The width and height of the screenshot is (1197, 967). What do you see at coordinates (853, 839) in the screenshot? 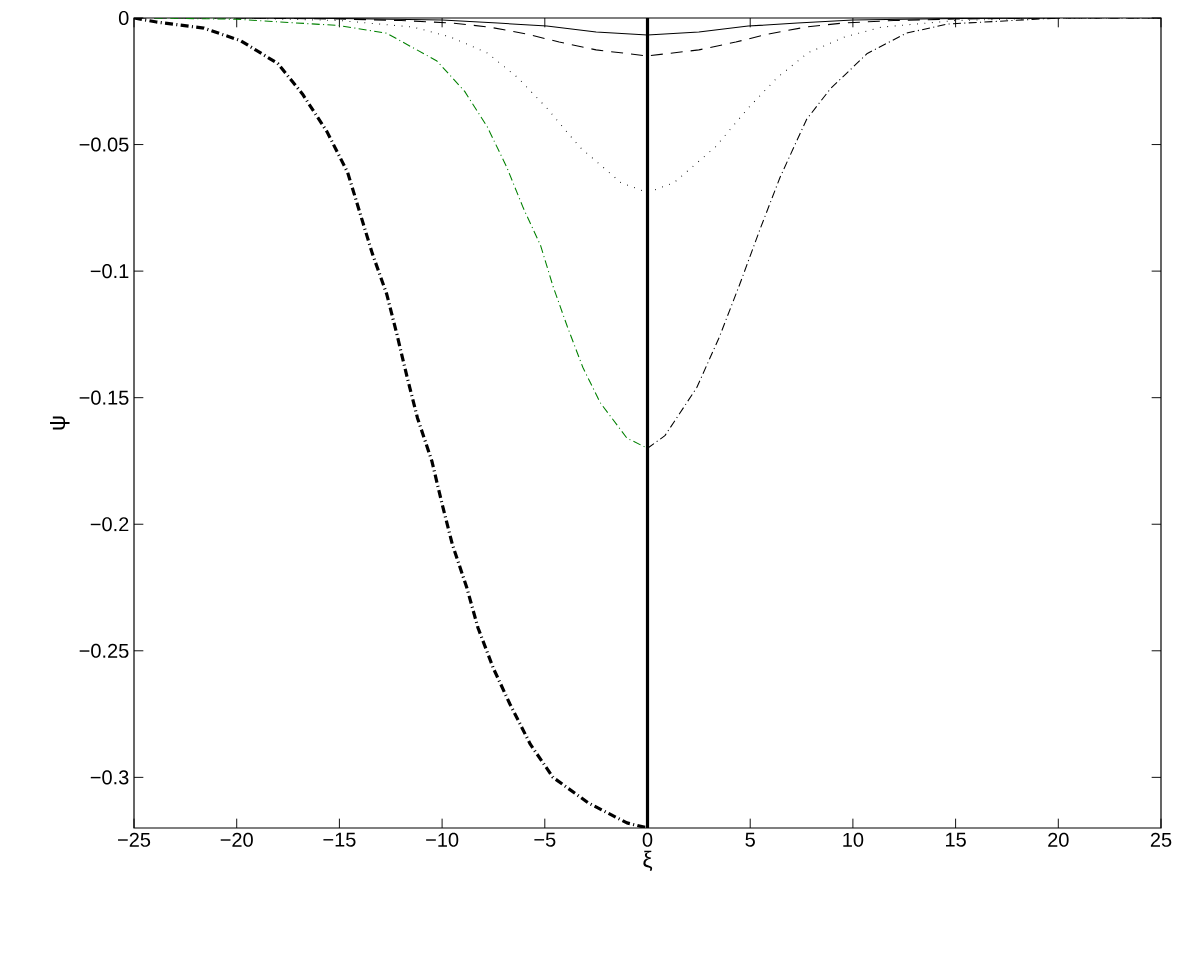
I see `x-tick-label: 10` at bounding box center [853, 839].